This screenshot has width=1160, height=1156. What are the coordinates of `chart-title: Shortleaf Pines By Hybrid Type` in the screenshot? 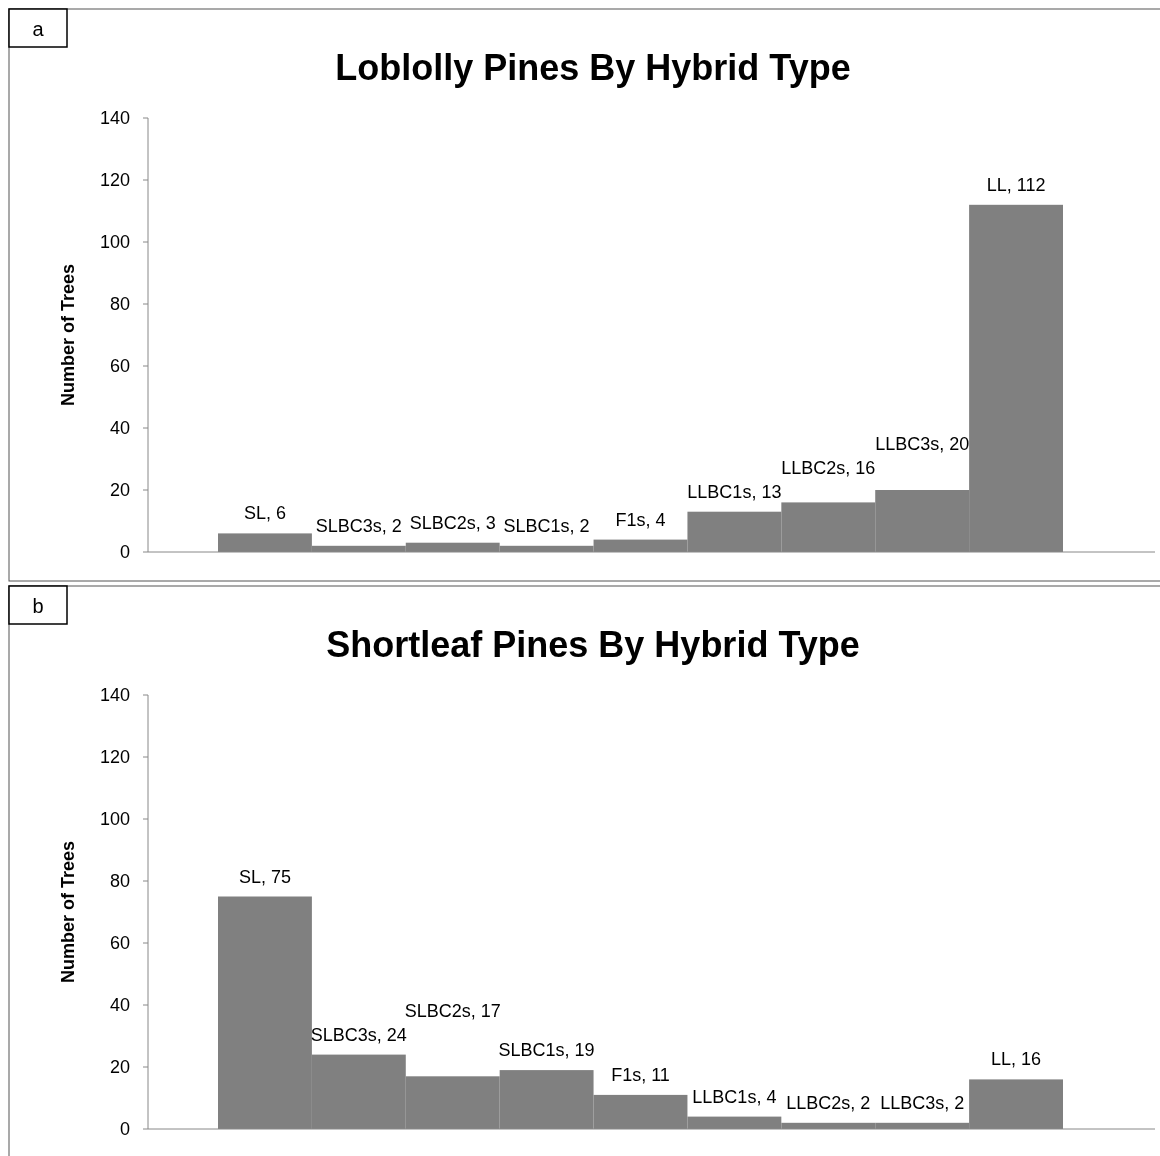 It's located at (593, 644).